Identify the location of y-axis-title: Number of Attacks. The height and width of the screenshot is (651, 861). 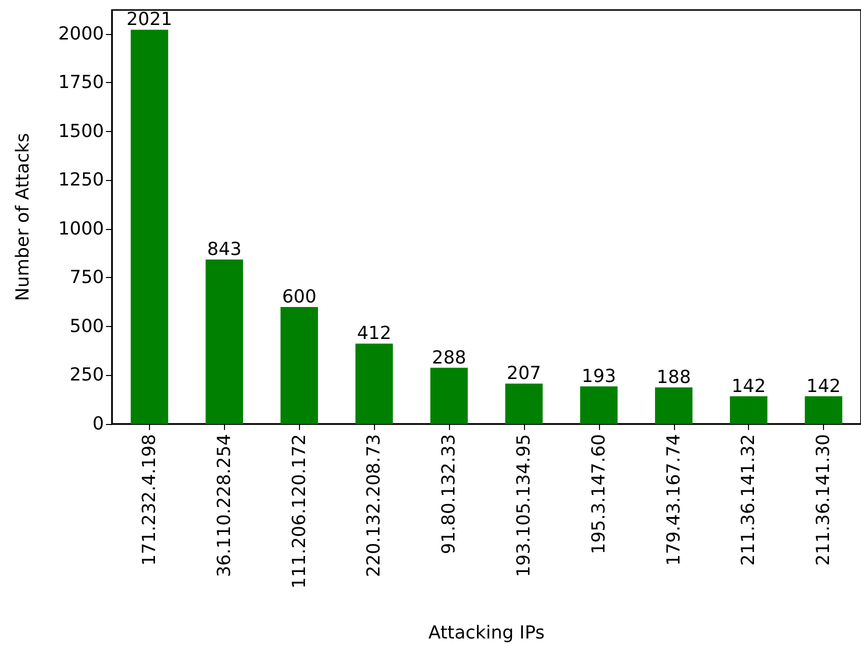
(23, 217).